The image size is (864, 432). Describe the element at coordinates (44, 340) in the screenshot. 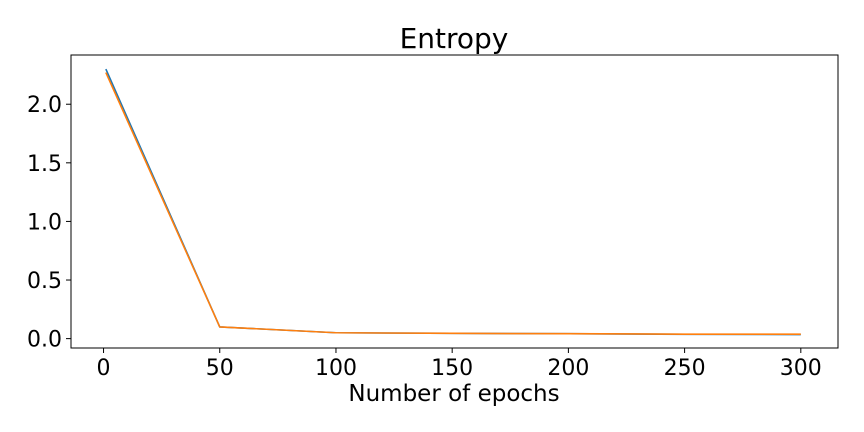

I see `y-tick-label: 0.0` at that location.